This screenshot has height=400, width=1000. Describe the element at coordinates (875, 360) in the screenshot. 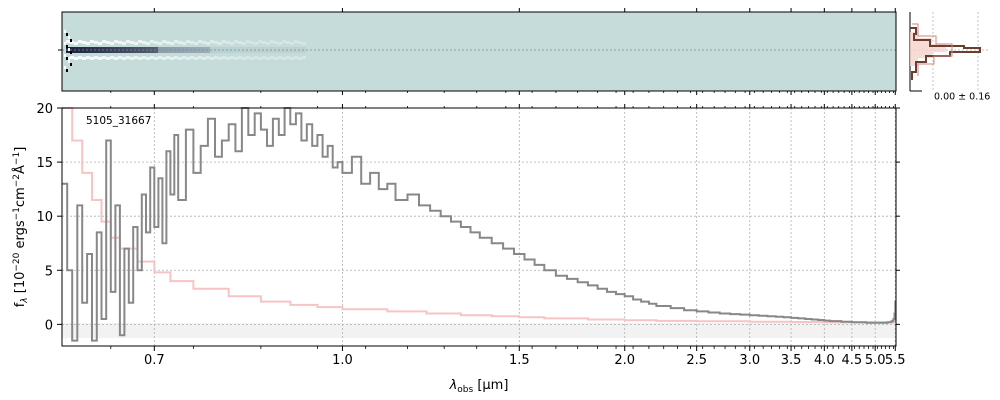

I see `x-tick-label: 5.0` at that location.